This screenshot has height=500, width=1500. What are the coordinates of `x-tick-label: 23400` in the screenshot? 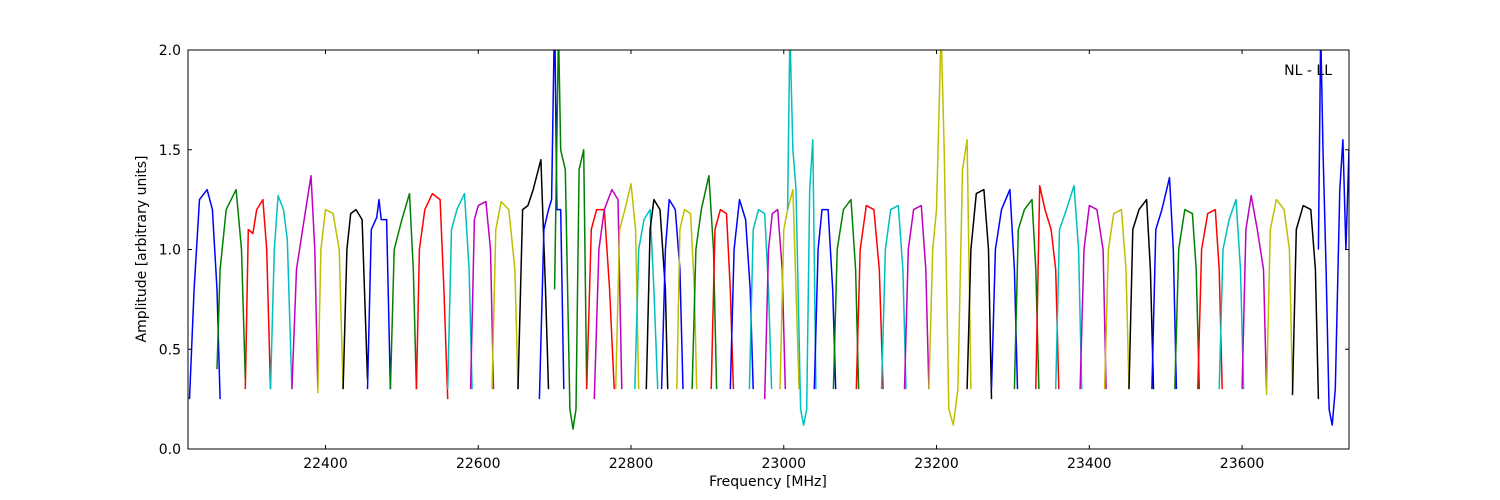 It's located at (1089, 464).